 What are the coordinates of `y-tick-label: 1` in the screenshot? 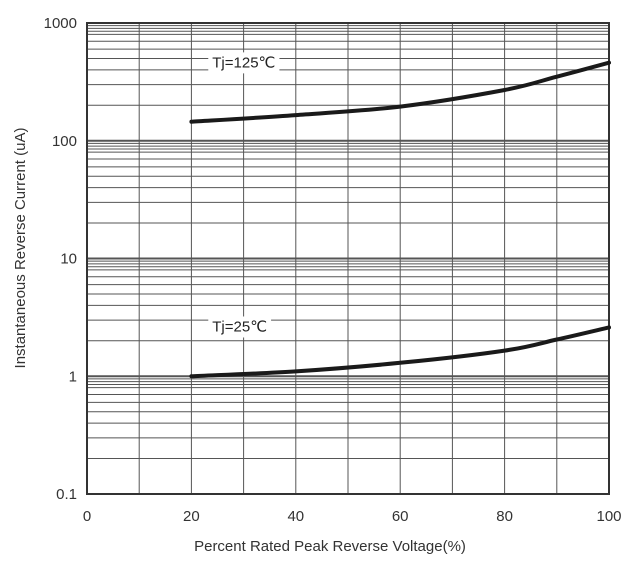 It's located at (73, 376).